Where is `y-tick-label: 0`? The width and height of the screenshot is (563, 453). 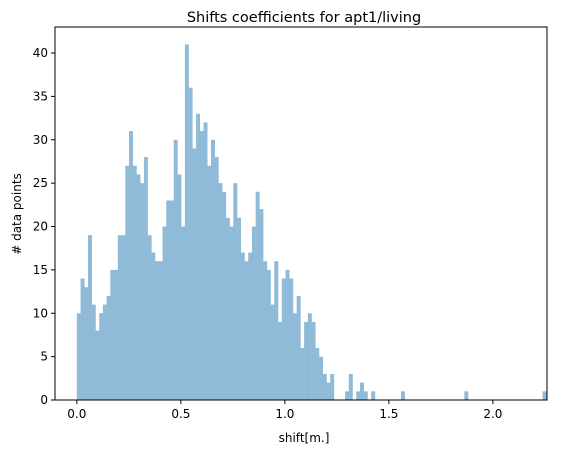 y-tick-label: 0 is located at coordinates (44, 400).